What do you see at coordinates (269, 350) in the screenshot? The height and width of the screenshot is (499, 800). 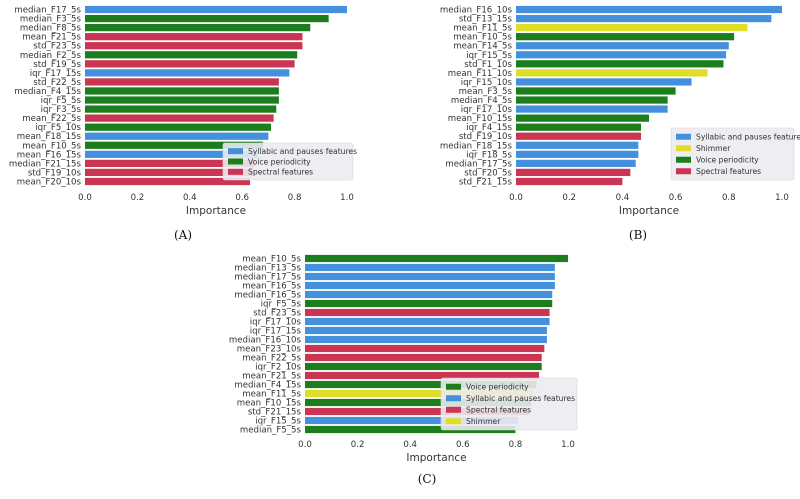 I see `y-tick-label: mean_F23_10s` at bounding box center [269, 350].